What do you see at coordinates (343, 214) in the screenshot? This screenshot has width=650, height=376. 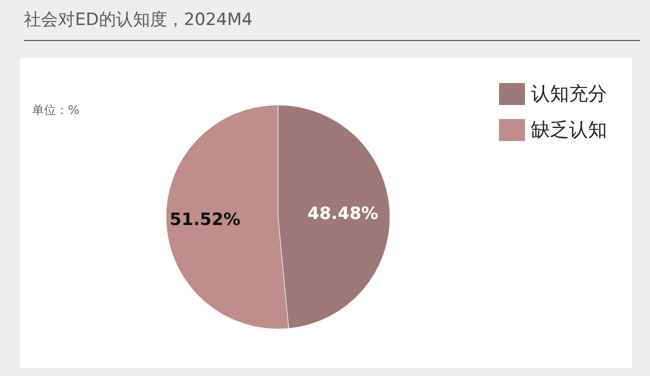 I see `data-label: 48.48%` at bounding box center [343, 214].